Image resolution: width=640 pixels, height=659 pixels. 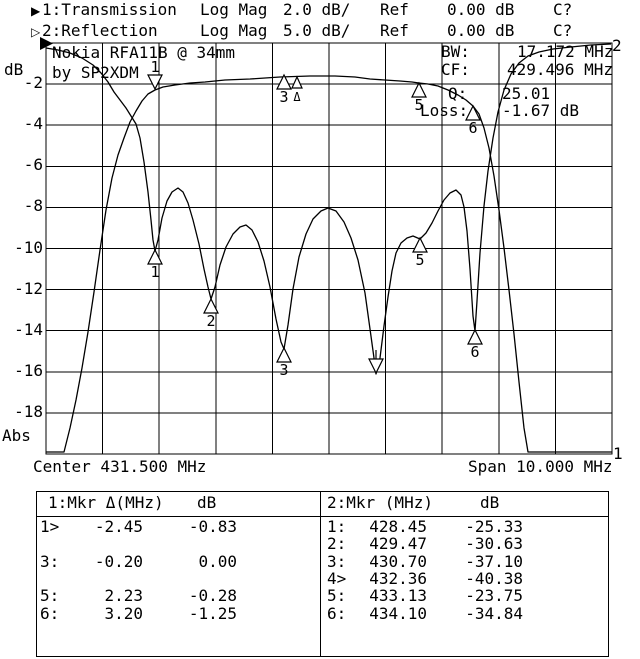 What do you see at coordinates (317, 30) in the screenshot?
I see `trace2-scale: 5.0 dB/` at bounding box center [317, 30].